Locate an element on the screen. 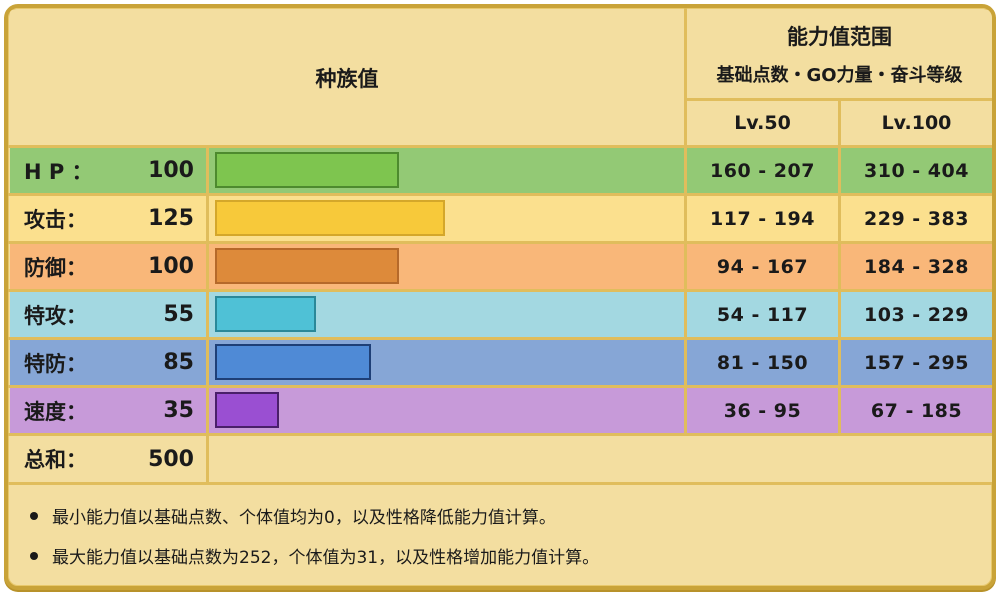 The image size is (1000, 595). lv100-header: Lv.100 is located at coordinates (916, 123).